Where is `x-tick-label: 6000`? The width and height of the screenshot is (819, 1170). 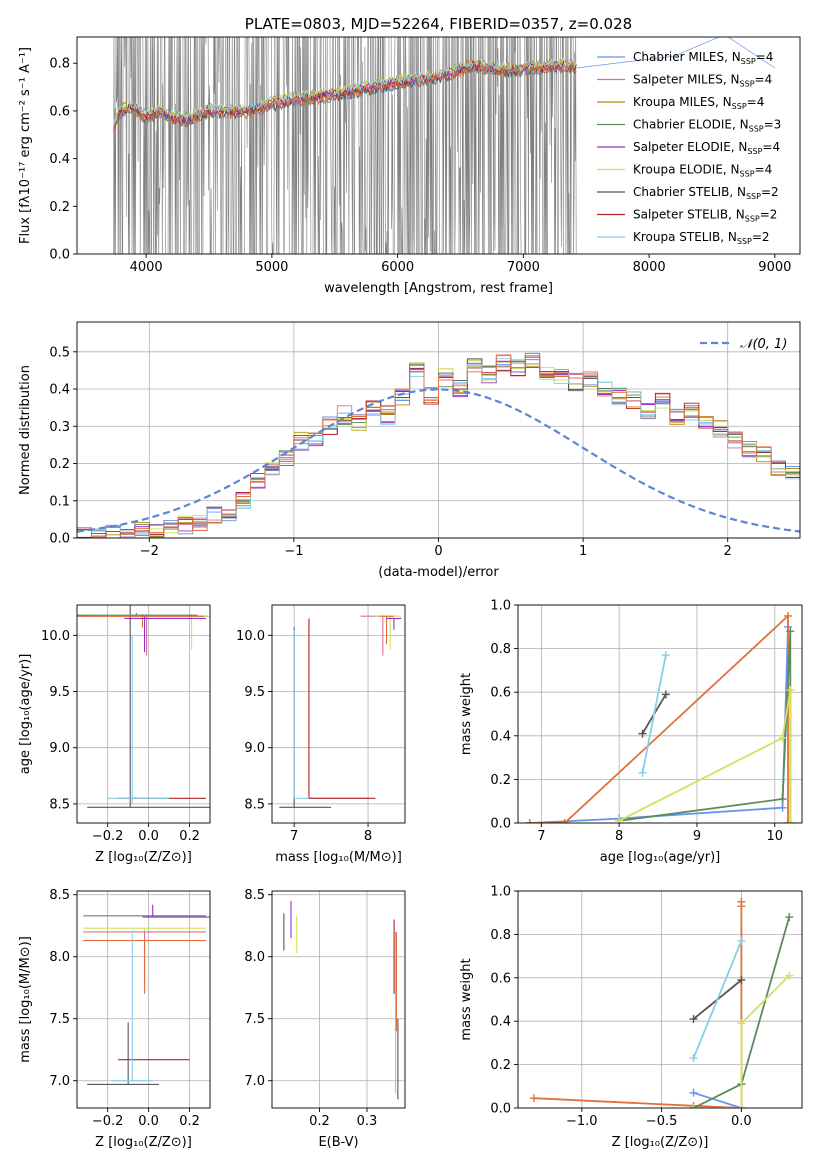
x-tick-label: 6000 is located at coordinates (397, 267).